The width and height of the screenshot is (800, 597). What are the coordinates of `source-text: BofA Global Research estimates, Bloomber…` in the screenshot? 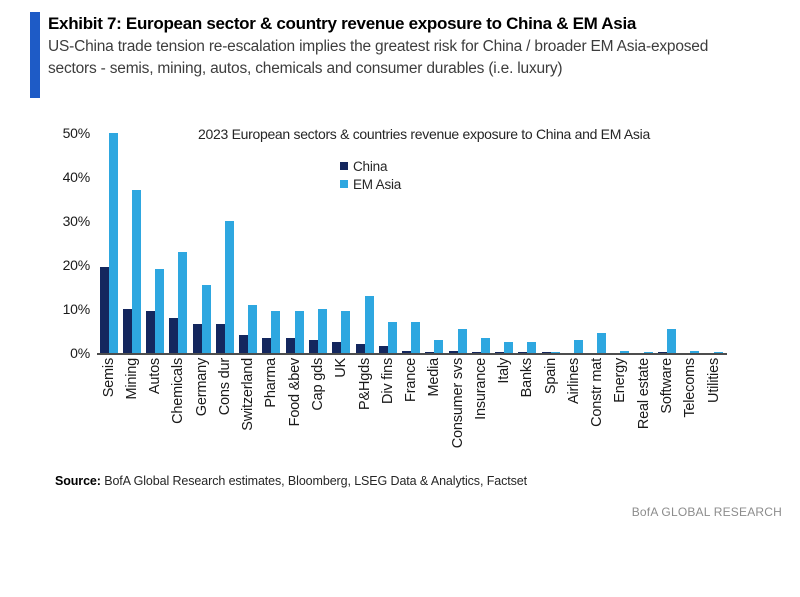 It's located at (313, 481).